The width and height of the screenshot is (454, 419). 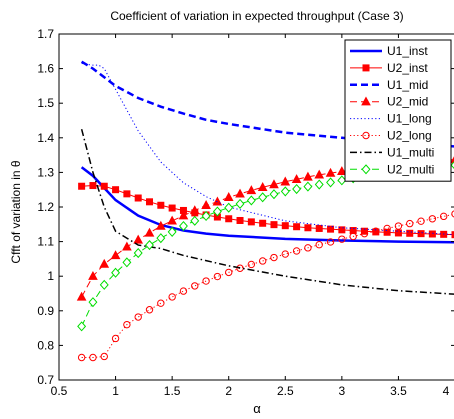 What do you see at coordinates (16, 211) in the screenshot?
I see `y-axis-label: Cfft of variation in θ` at bounding box center [16, 211].